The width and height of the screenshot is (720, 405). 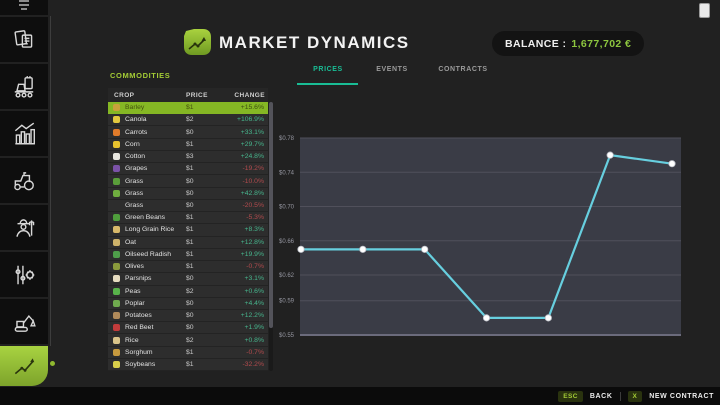 I want to click on back-button: BACK, so click(x=601, y=396).